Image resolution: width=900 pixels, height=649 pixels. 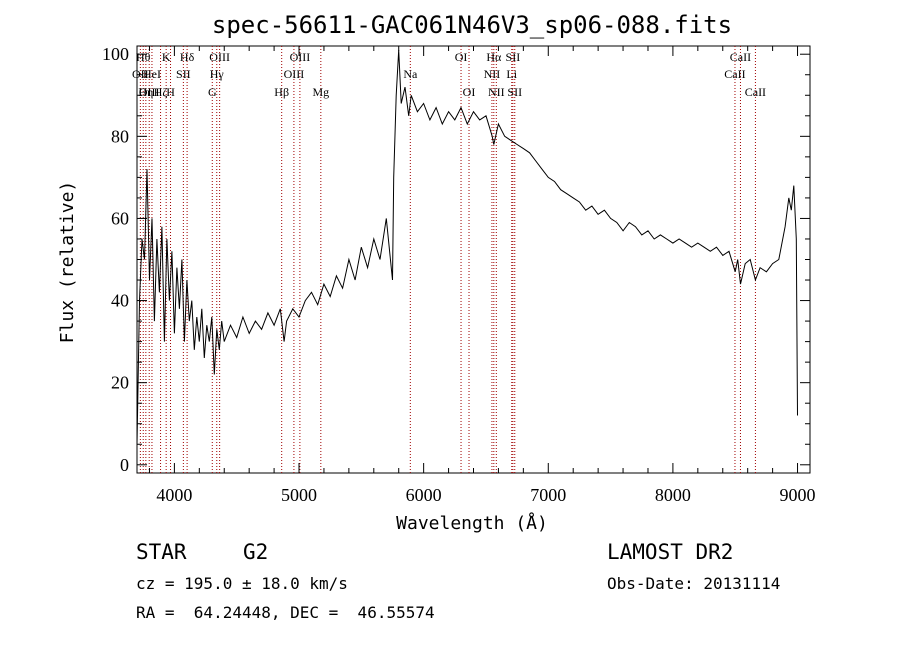 I want to click on line-label: Hγ, so click(x=217, y=74).